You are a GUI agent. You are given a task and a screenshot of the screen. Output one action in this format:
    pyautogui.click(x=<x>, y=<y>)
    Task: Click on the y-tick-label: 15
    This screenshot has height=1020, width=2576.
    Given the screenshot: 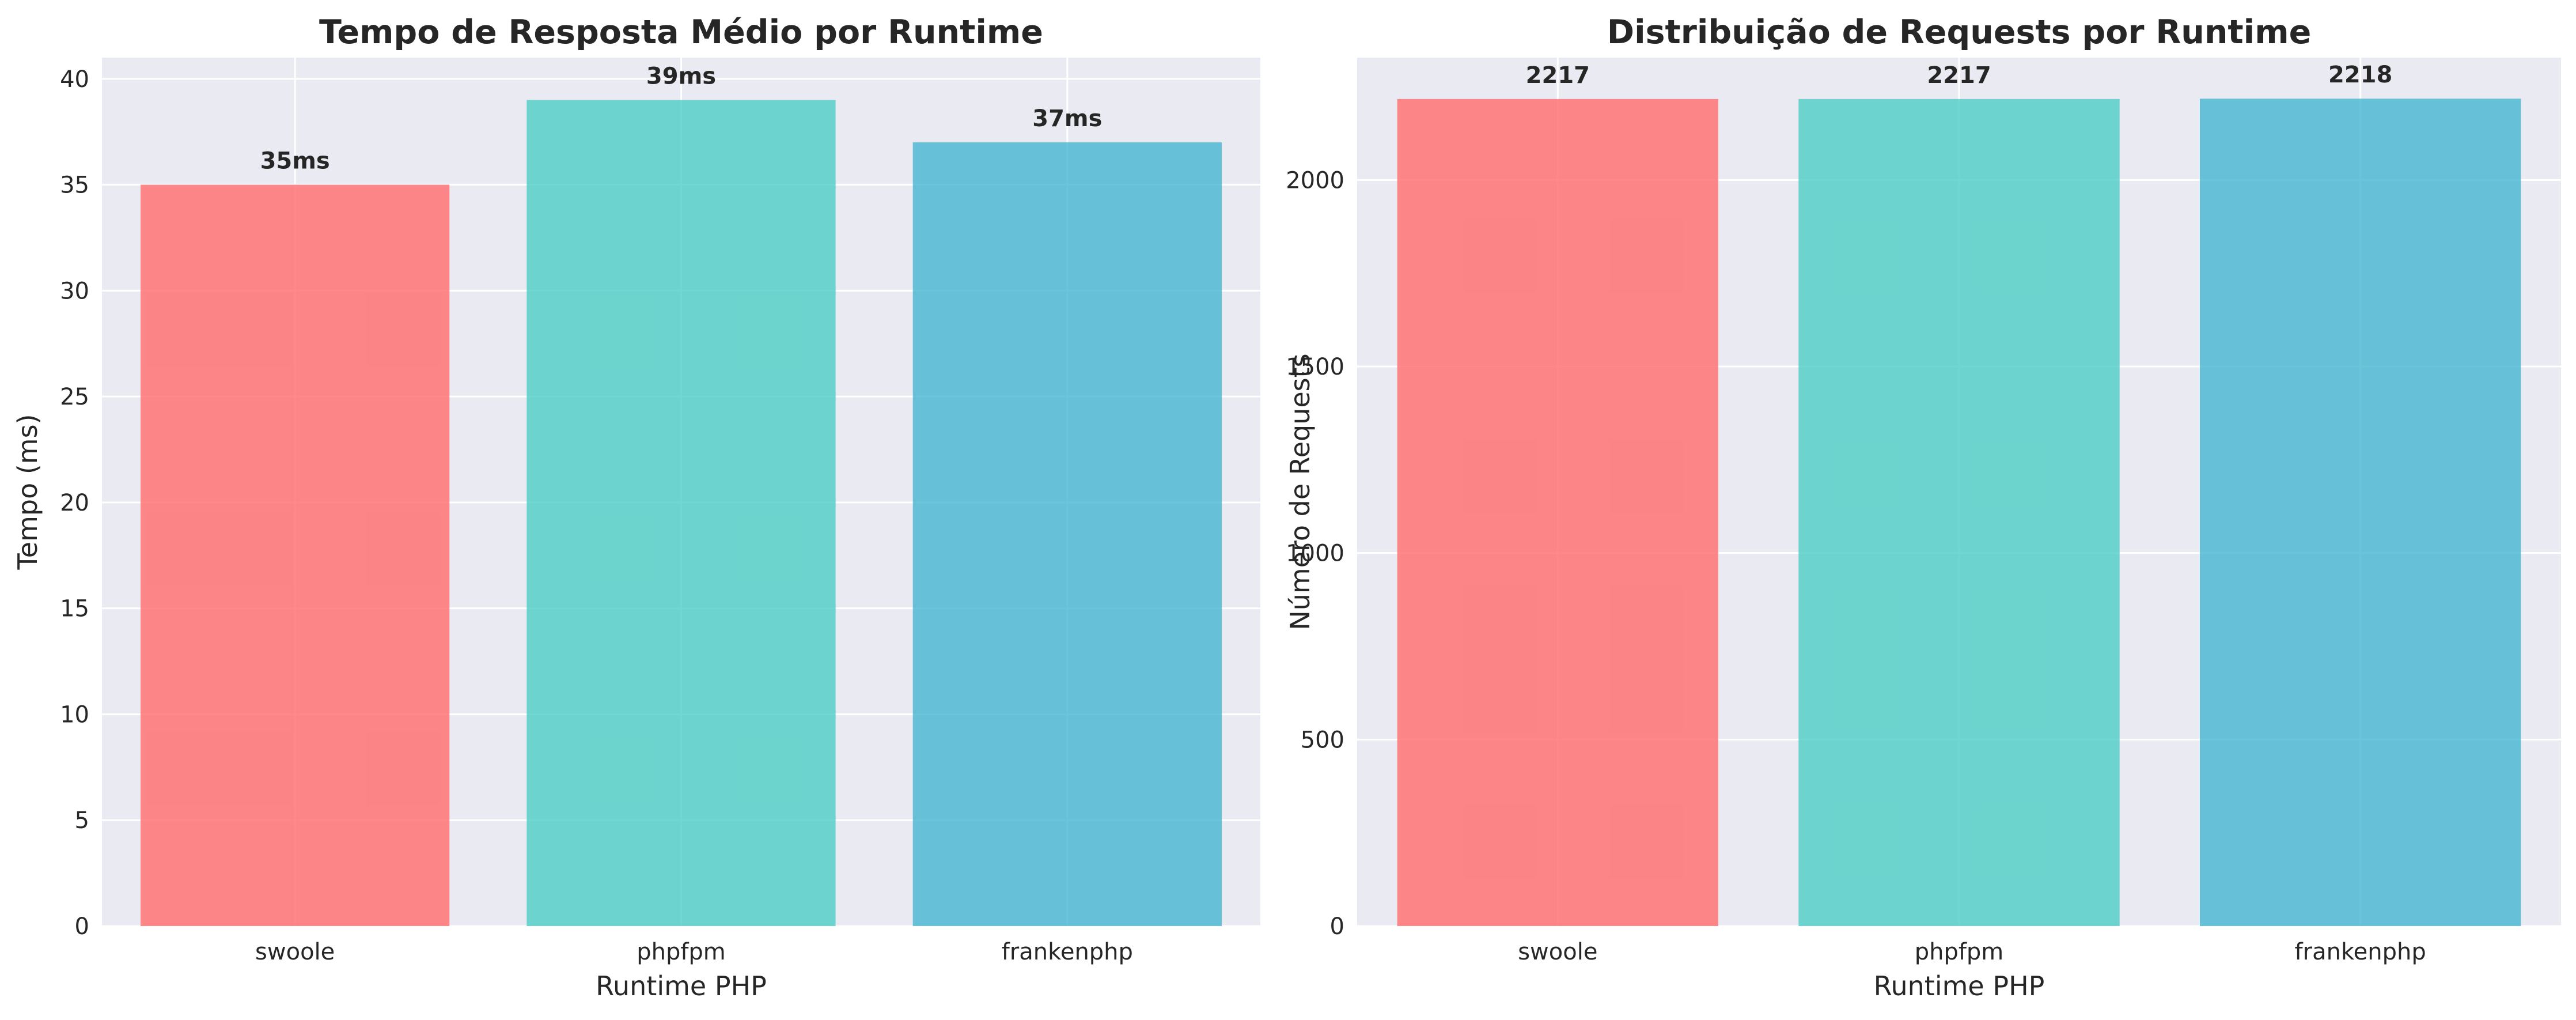 What is the action you would take?
    pyautogui.click(x=74, y=609)
    